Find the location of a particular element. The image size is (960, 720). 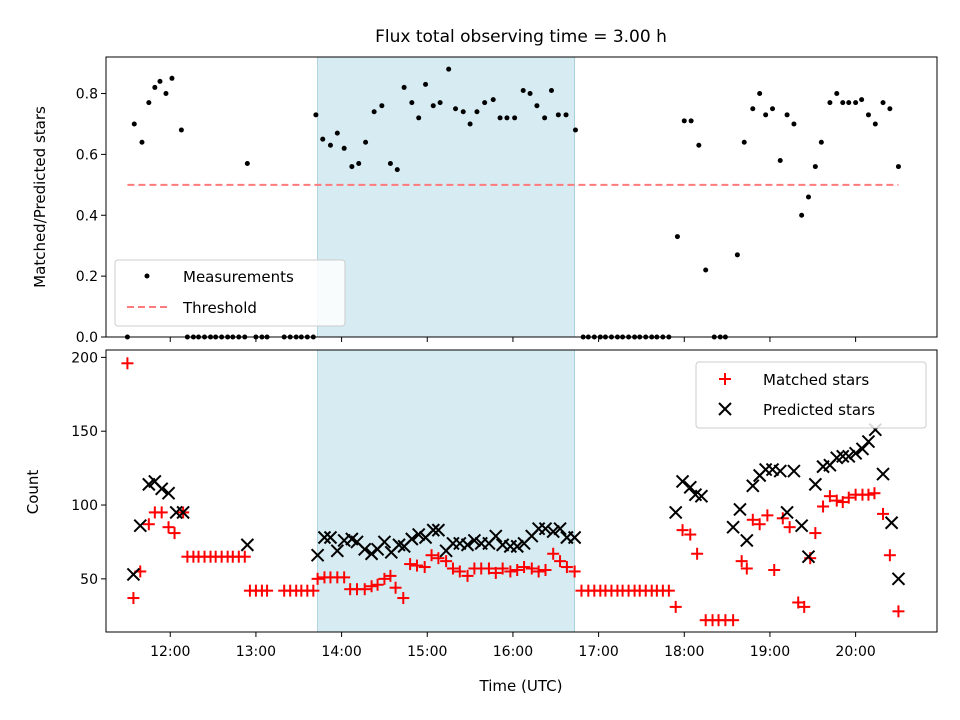

y-tick-label: 0.2 is located at coordinates (87, 277).